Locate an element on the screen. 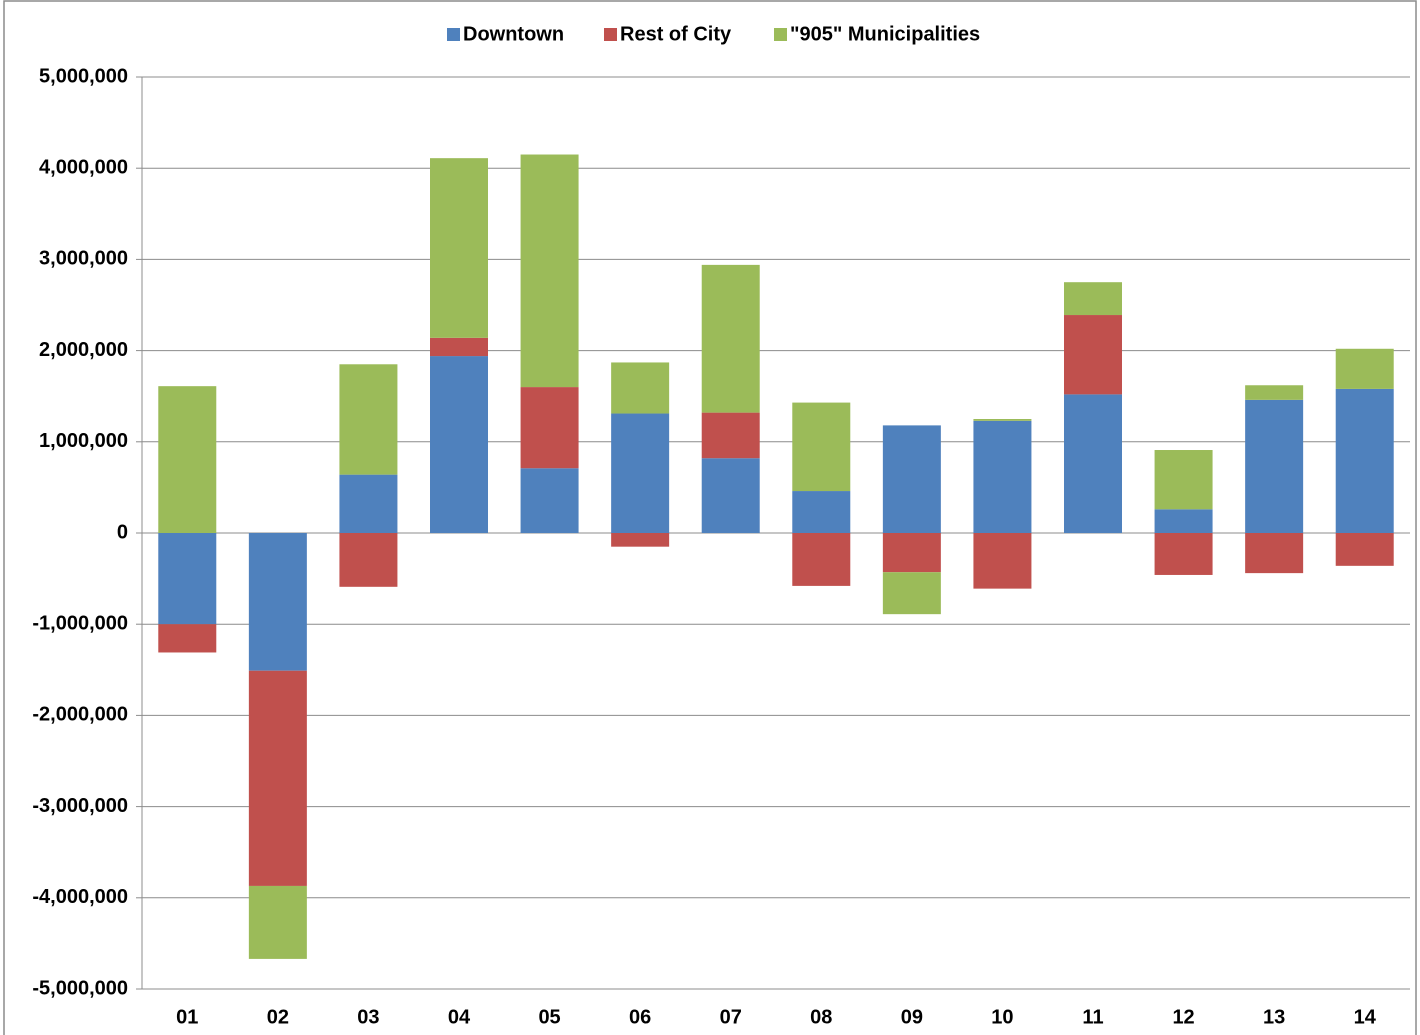 This screenshot has width=1420, height=1035. x-tick-label: 05 is located at coordinates (549, 1017).